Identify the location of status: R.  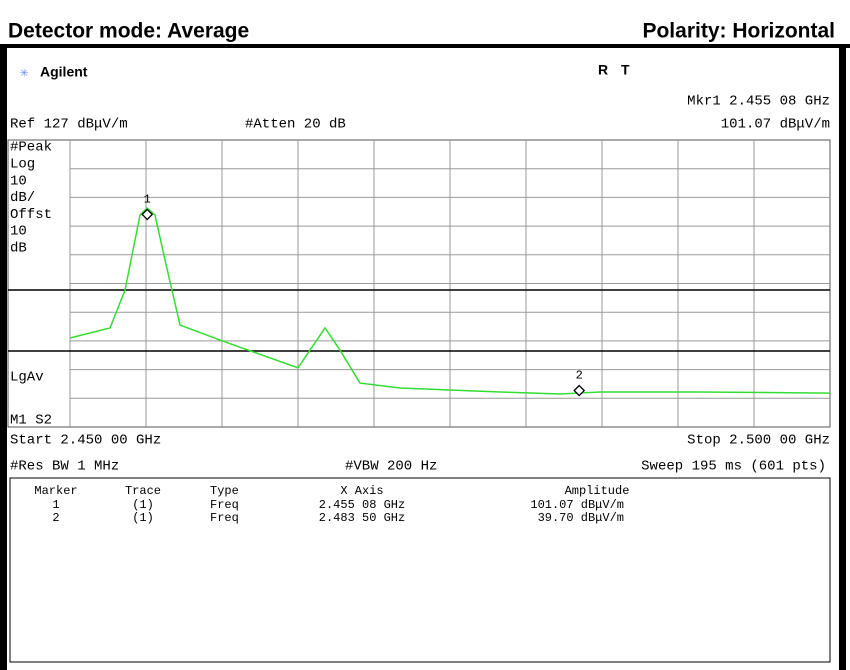
(603, 70).